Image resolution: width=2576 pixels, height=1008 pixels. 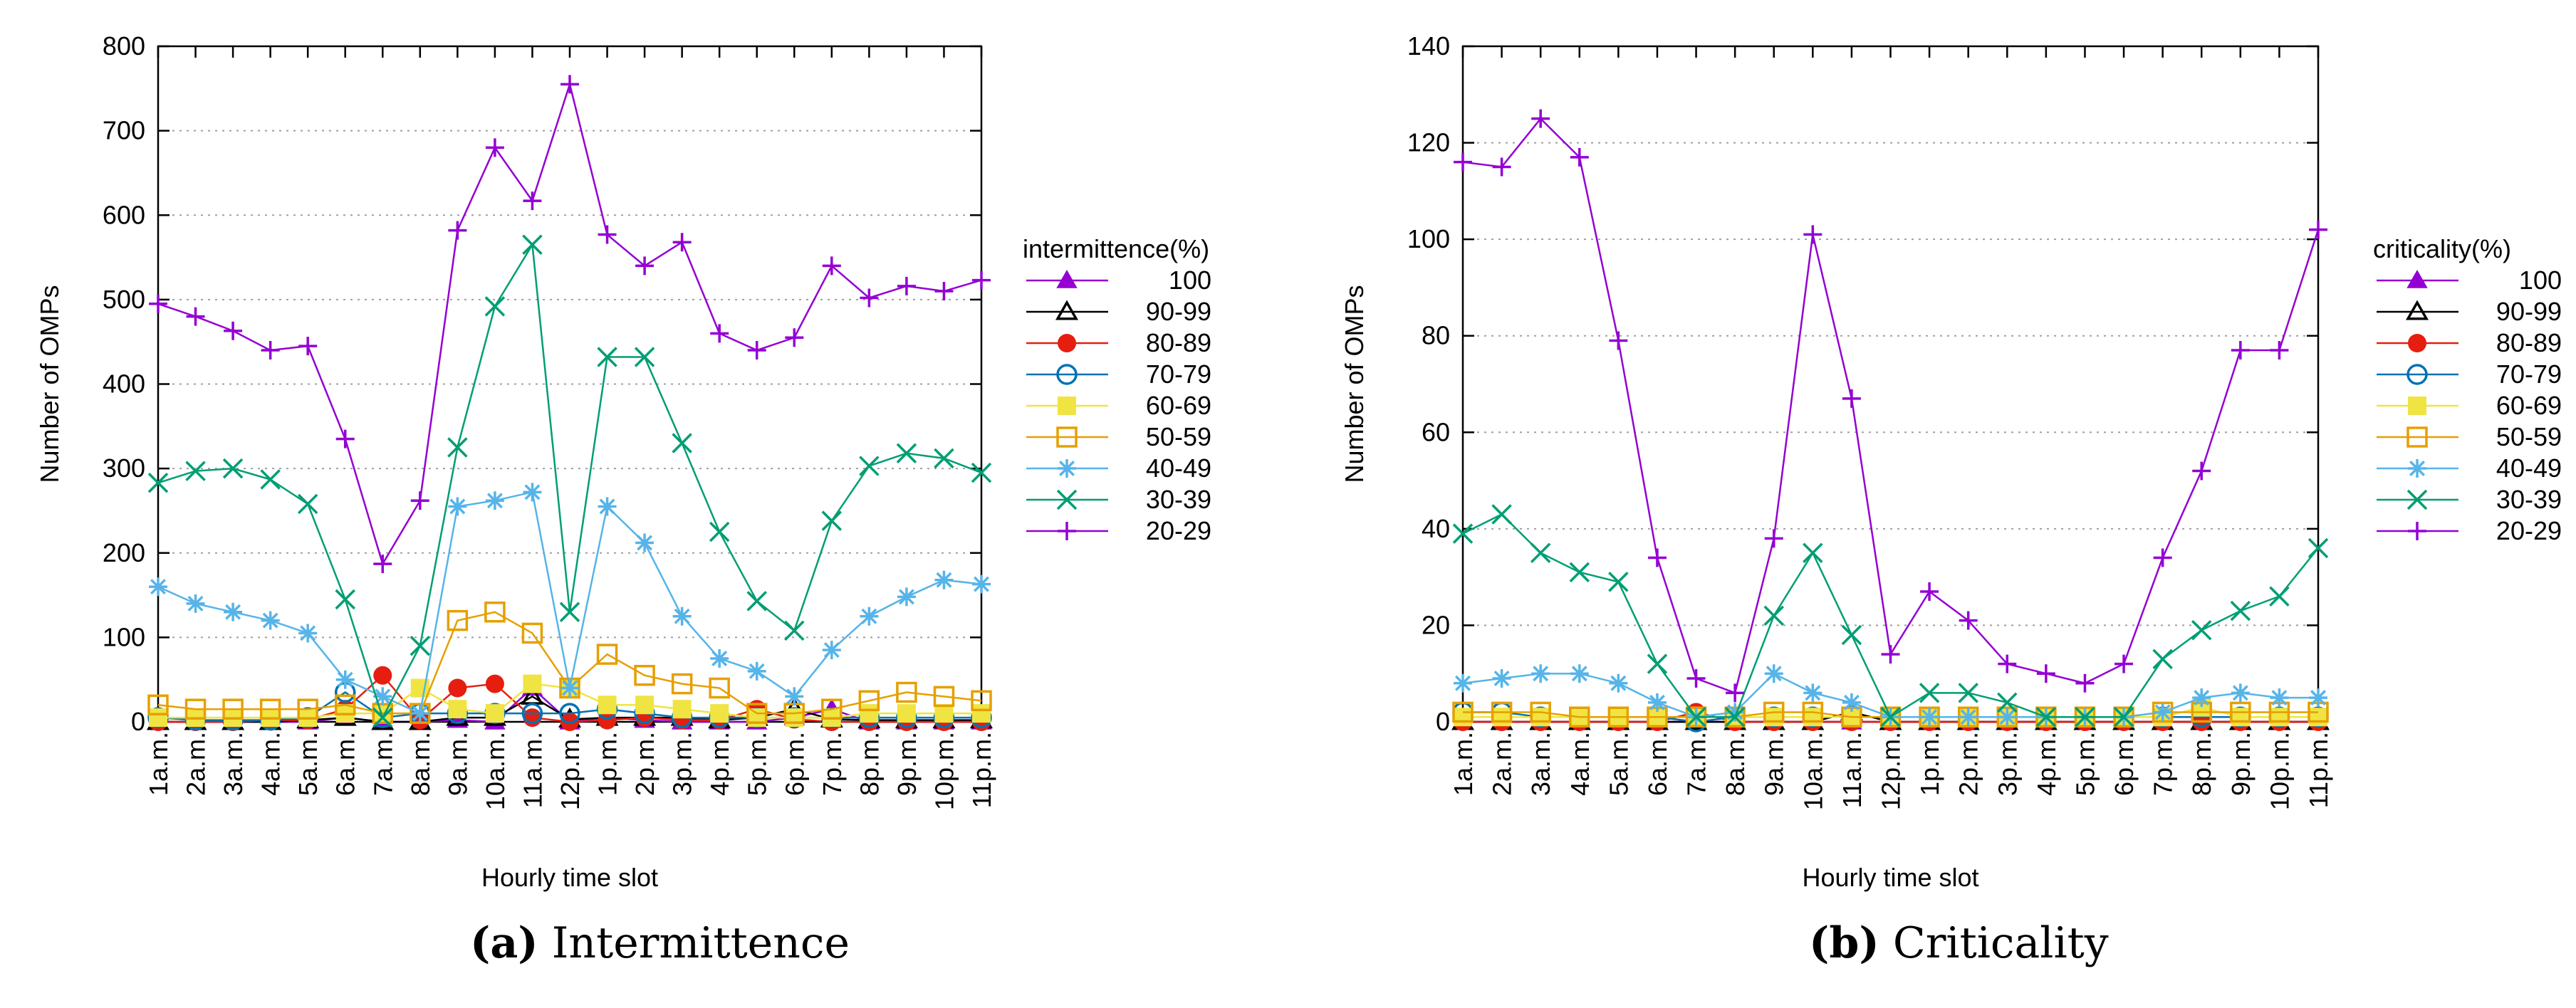 I want to click on data-point-50-59-10p-m, so click(x=944, y=697).